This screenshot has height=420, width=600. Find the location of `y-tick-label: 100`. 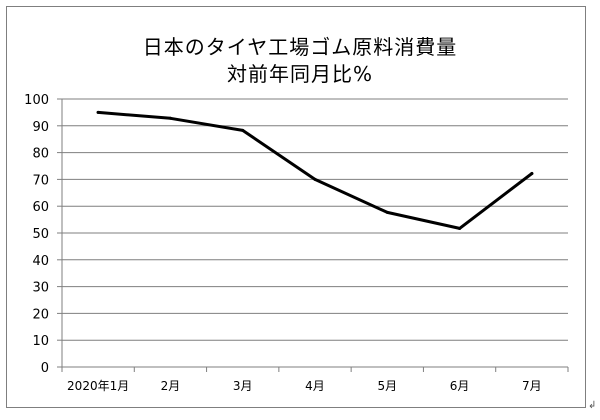

y-tick-label: 100 is located at coordinates (36, 100).